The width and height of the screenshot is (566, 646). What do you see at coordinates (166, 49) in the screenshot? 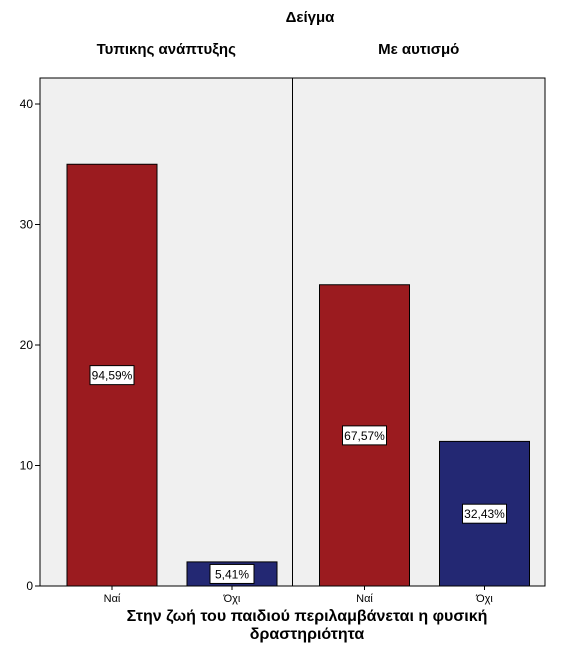
I see `panel-title: Τυπικης ανάπτυξης` at bounding box center [166, 49].